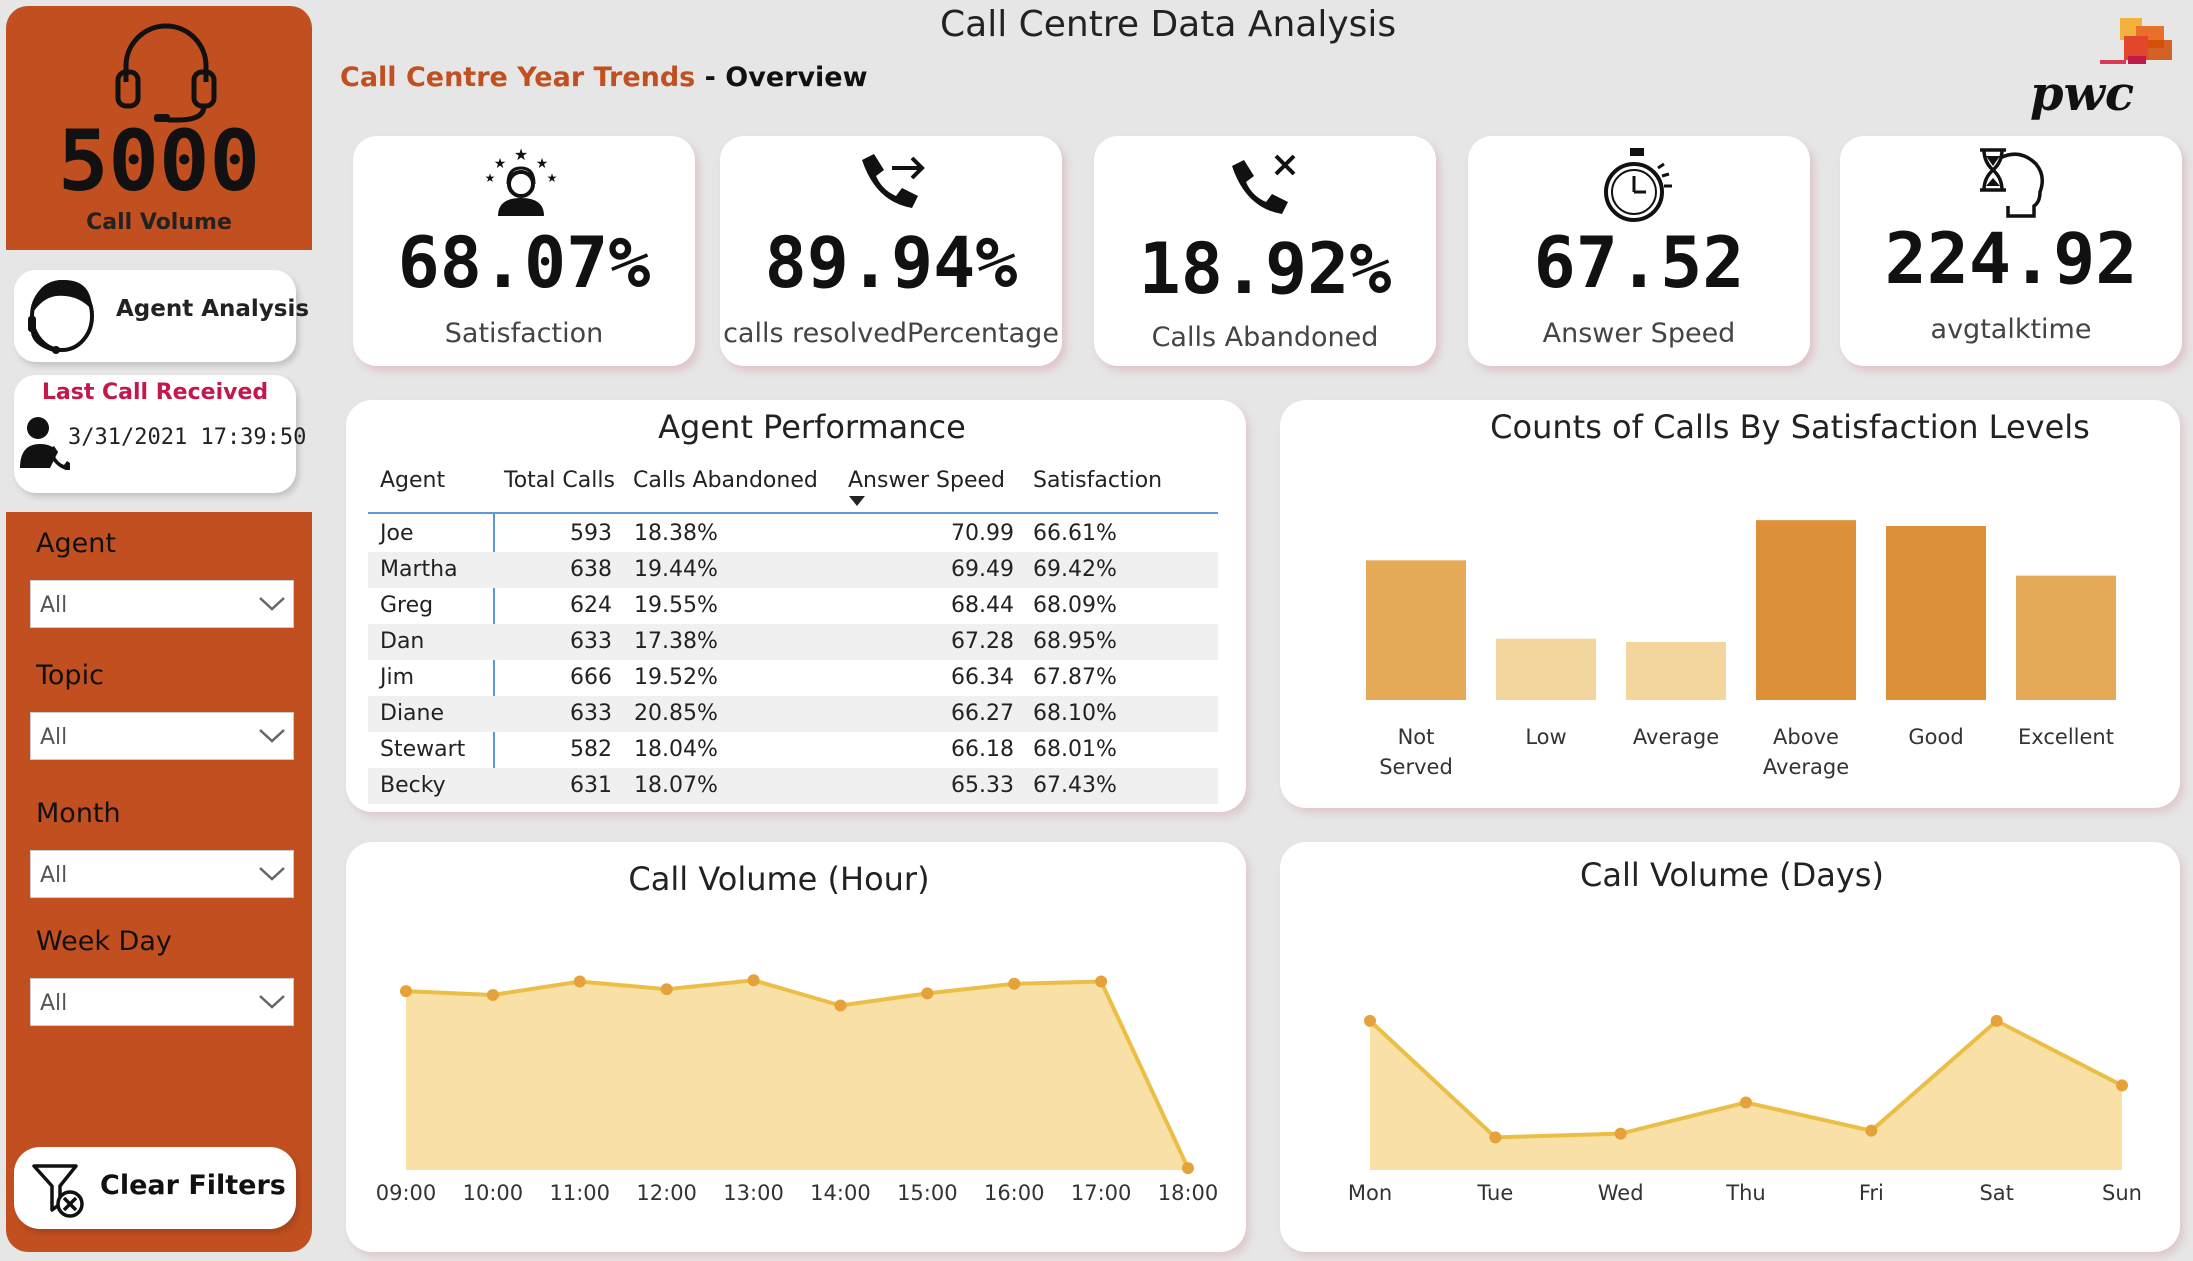  Describe the element at coordinates (524, 333) in the screenshot. I see `kpi-satisfaction-label: Satisfaction` at that location.